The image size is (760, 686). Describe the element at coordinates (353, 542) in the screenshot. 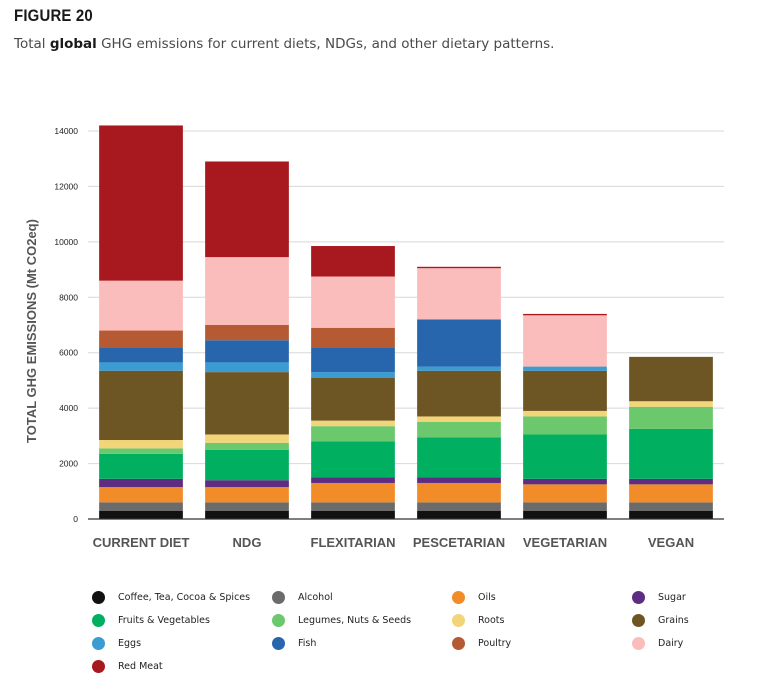

I see `x-tick-label: FLEXITARIAN` at that location.